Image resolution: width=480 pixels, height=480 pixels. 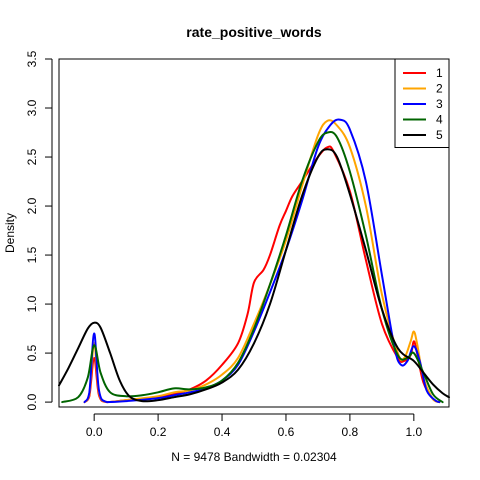 What do you see at coordinates (254, 457) in the screenshot?
I see `x-axis-label: N = 9478 Bandwidth = 0.02304` at bounding box center [254, 457].